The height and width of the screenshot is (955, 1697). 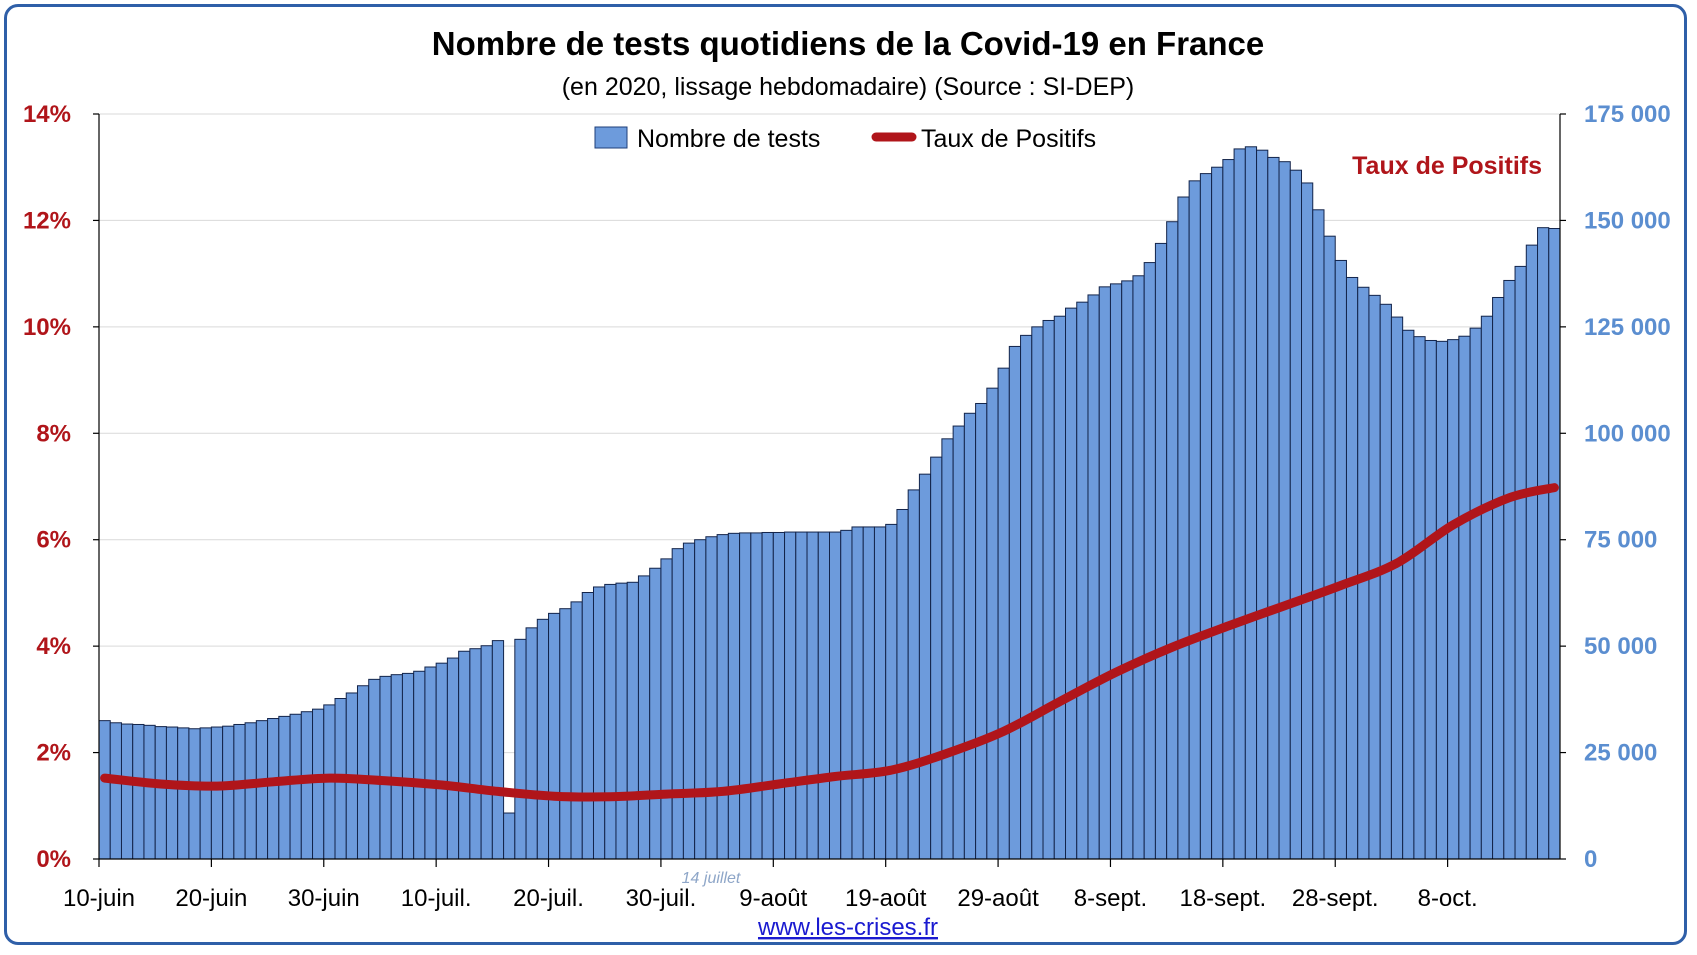 What do you see at coordinates (711, 878) in the screenshot?
I see `bar-annotation-14-juillet: 14 juillet` at bounding box center [711, 878].